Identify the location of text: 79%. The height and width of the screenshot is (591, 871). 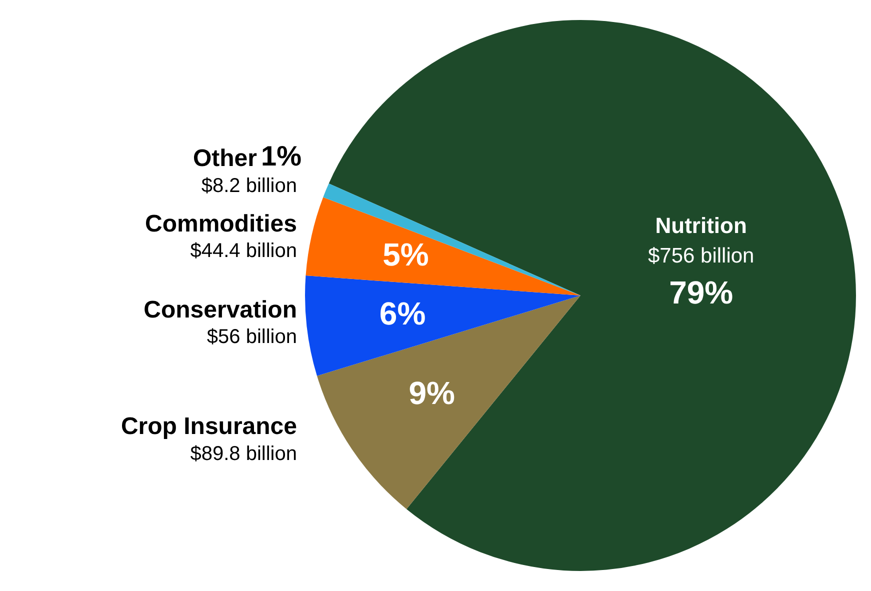
(701, 292).